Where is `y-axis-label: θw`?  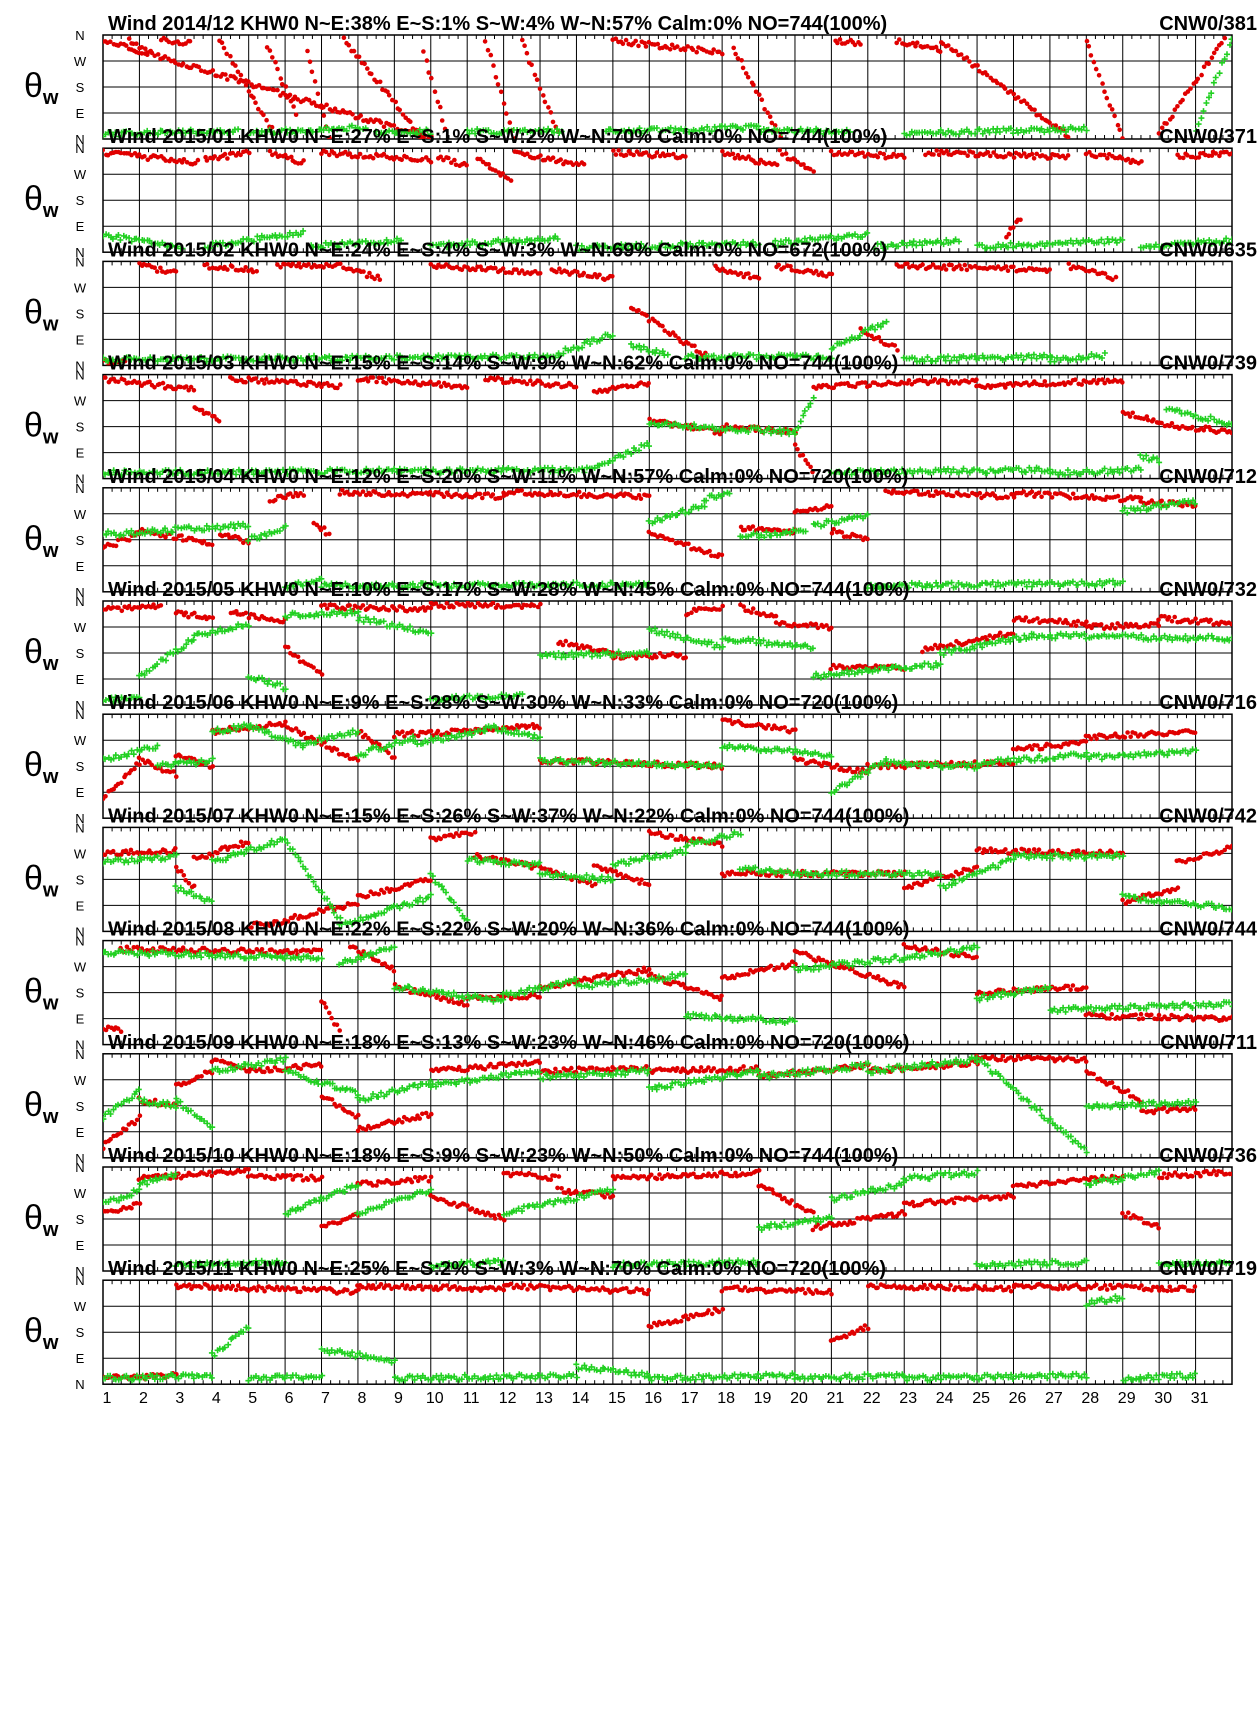 y-axis-label: θw is located at coordinates (41, 314).